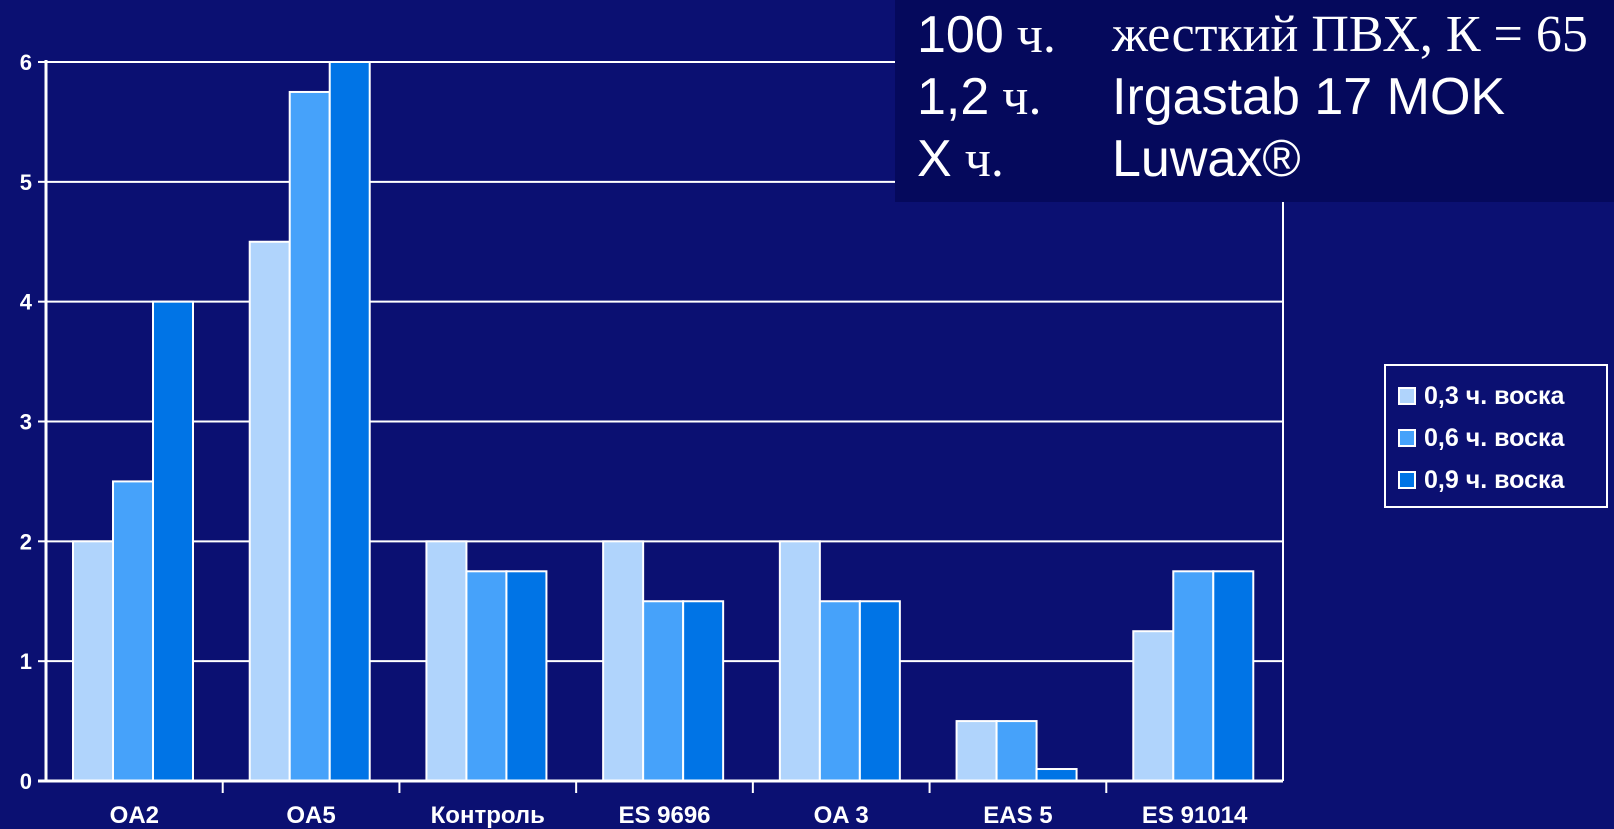  Describe the element at coordinates (26, 302) in the screenshot. I see `y-tick-label: 4` at that location.